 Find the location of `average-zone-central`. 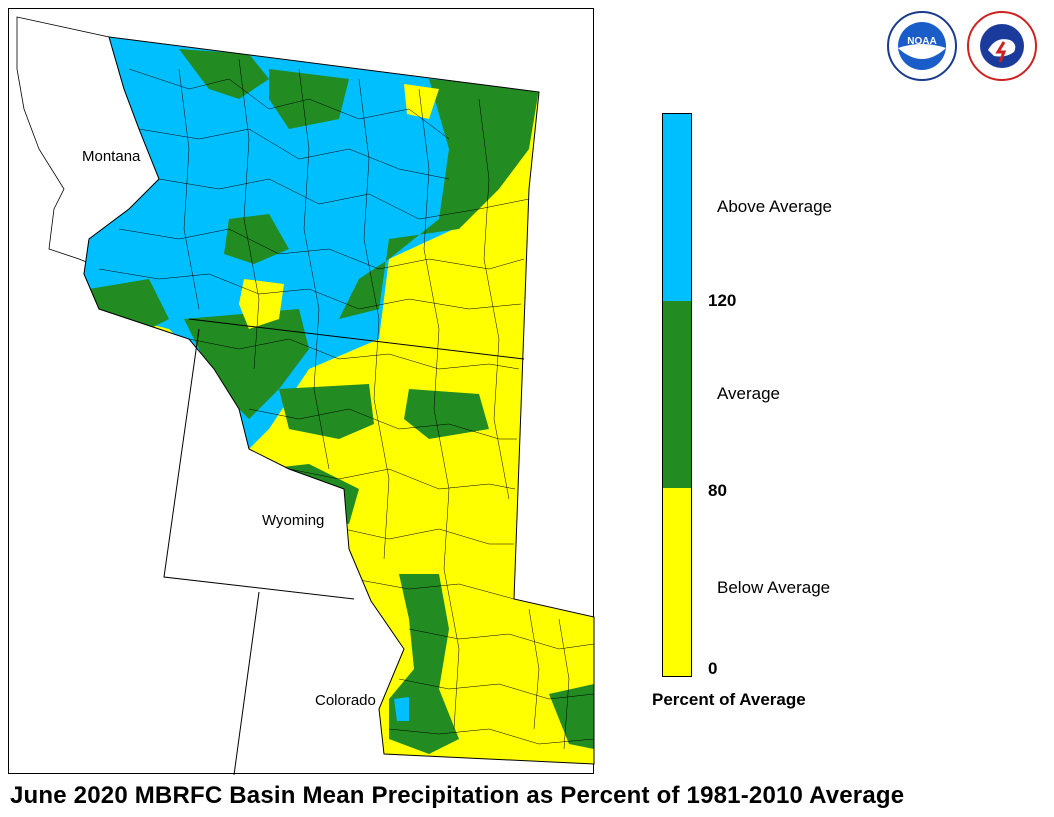

average-zone-central is located at coordinates (256, 239).